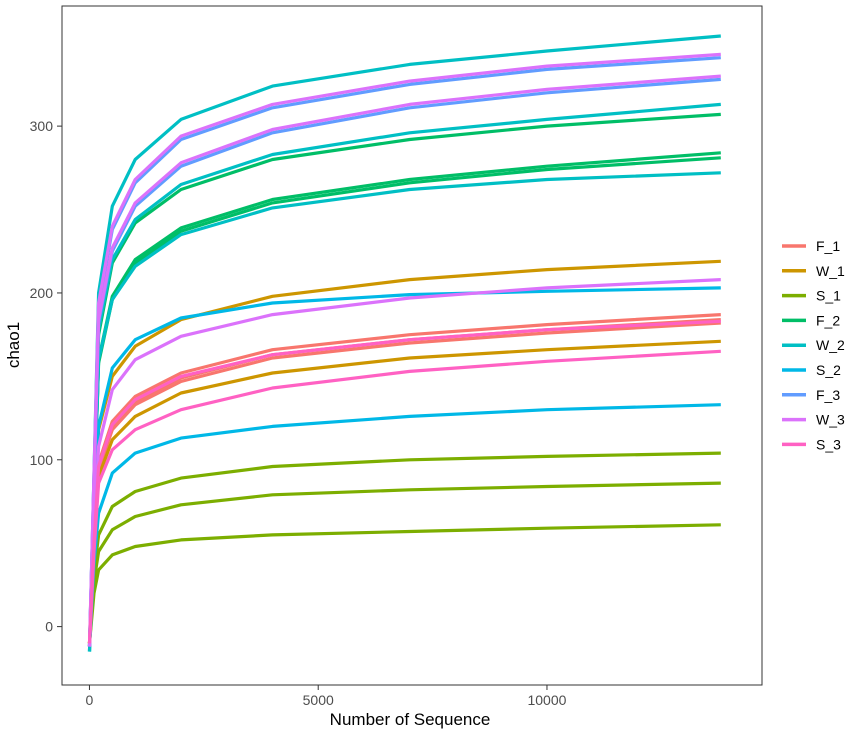 The width and height of the screenshot is (851, 737). I want to click on legend-label-S_3: S_3, so click(828, 444).